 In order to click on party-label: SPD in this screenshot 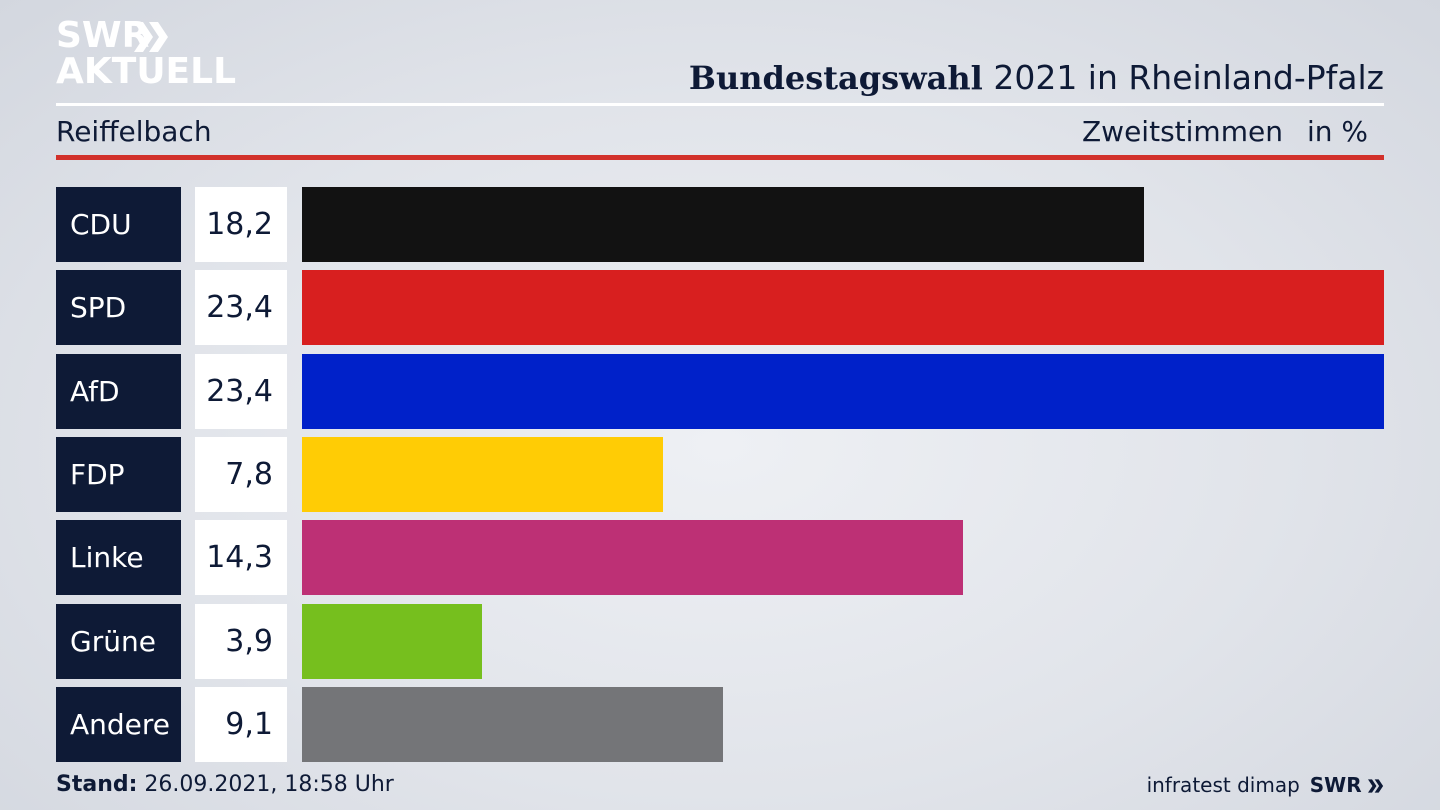, I will do `click(118, 307)`.